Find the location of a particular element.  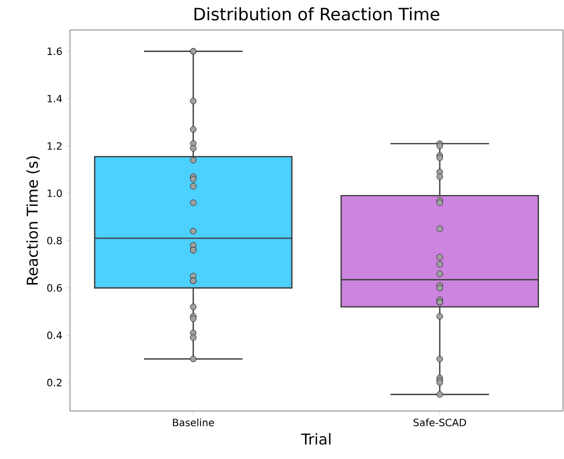

y-axis-title: Reaction Time (s) is located at coordinates (33, 220).